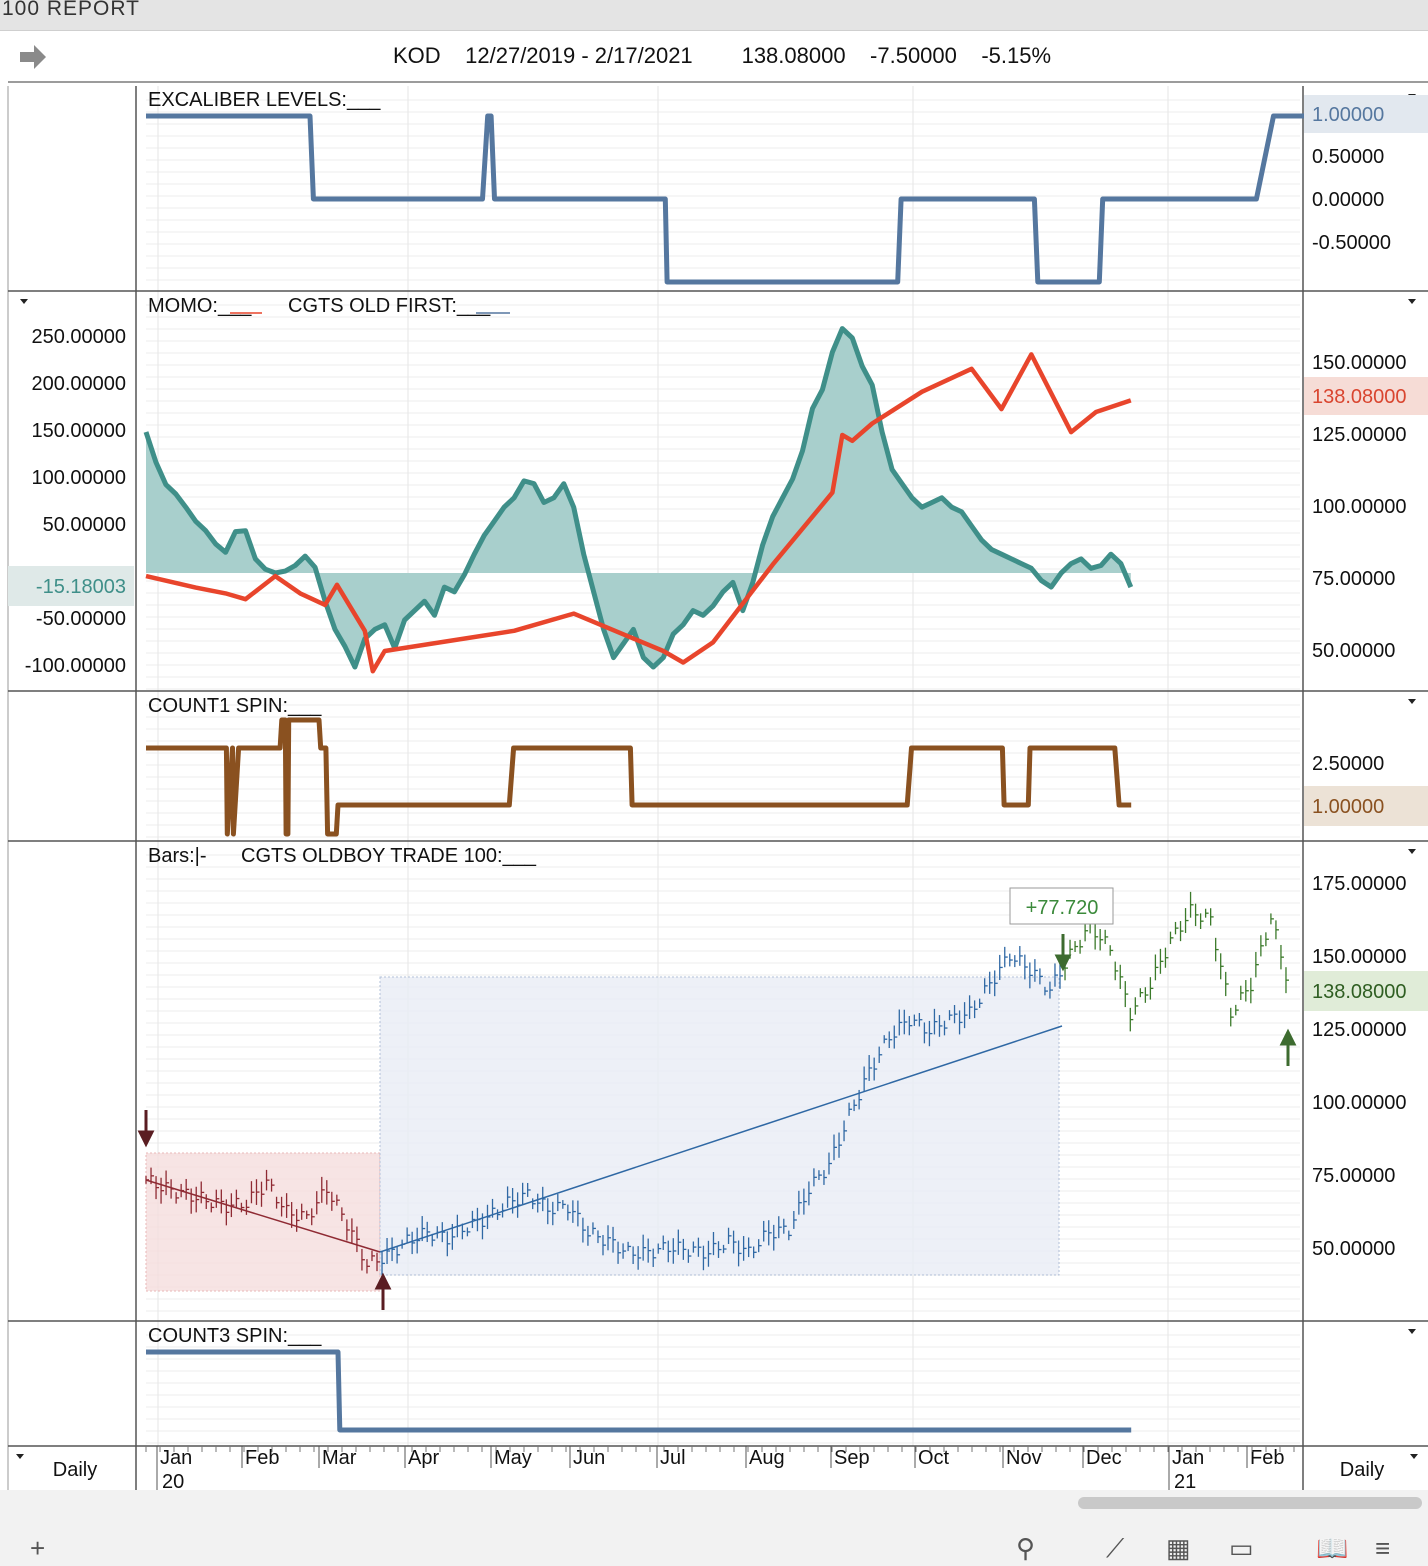  What do you see at coordinates (1362, 1470) in the screenshot?
I see `timeframe-right: Daily` at bounding box center [1362, 1470].